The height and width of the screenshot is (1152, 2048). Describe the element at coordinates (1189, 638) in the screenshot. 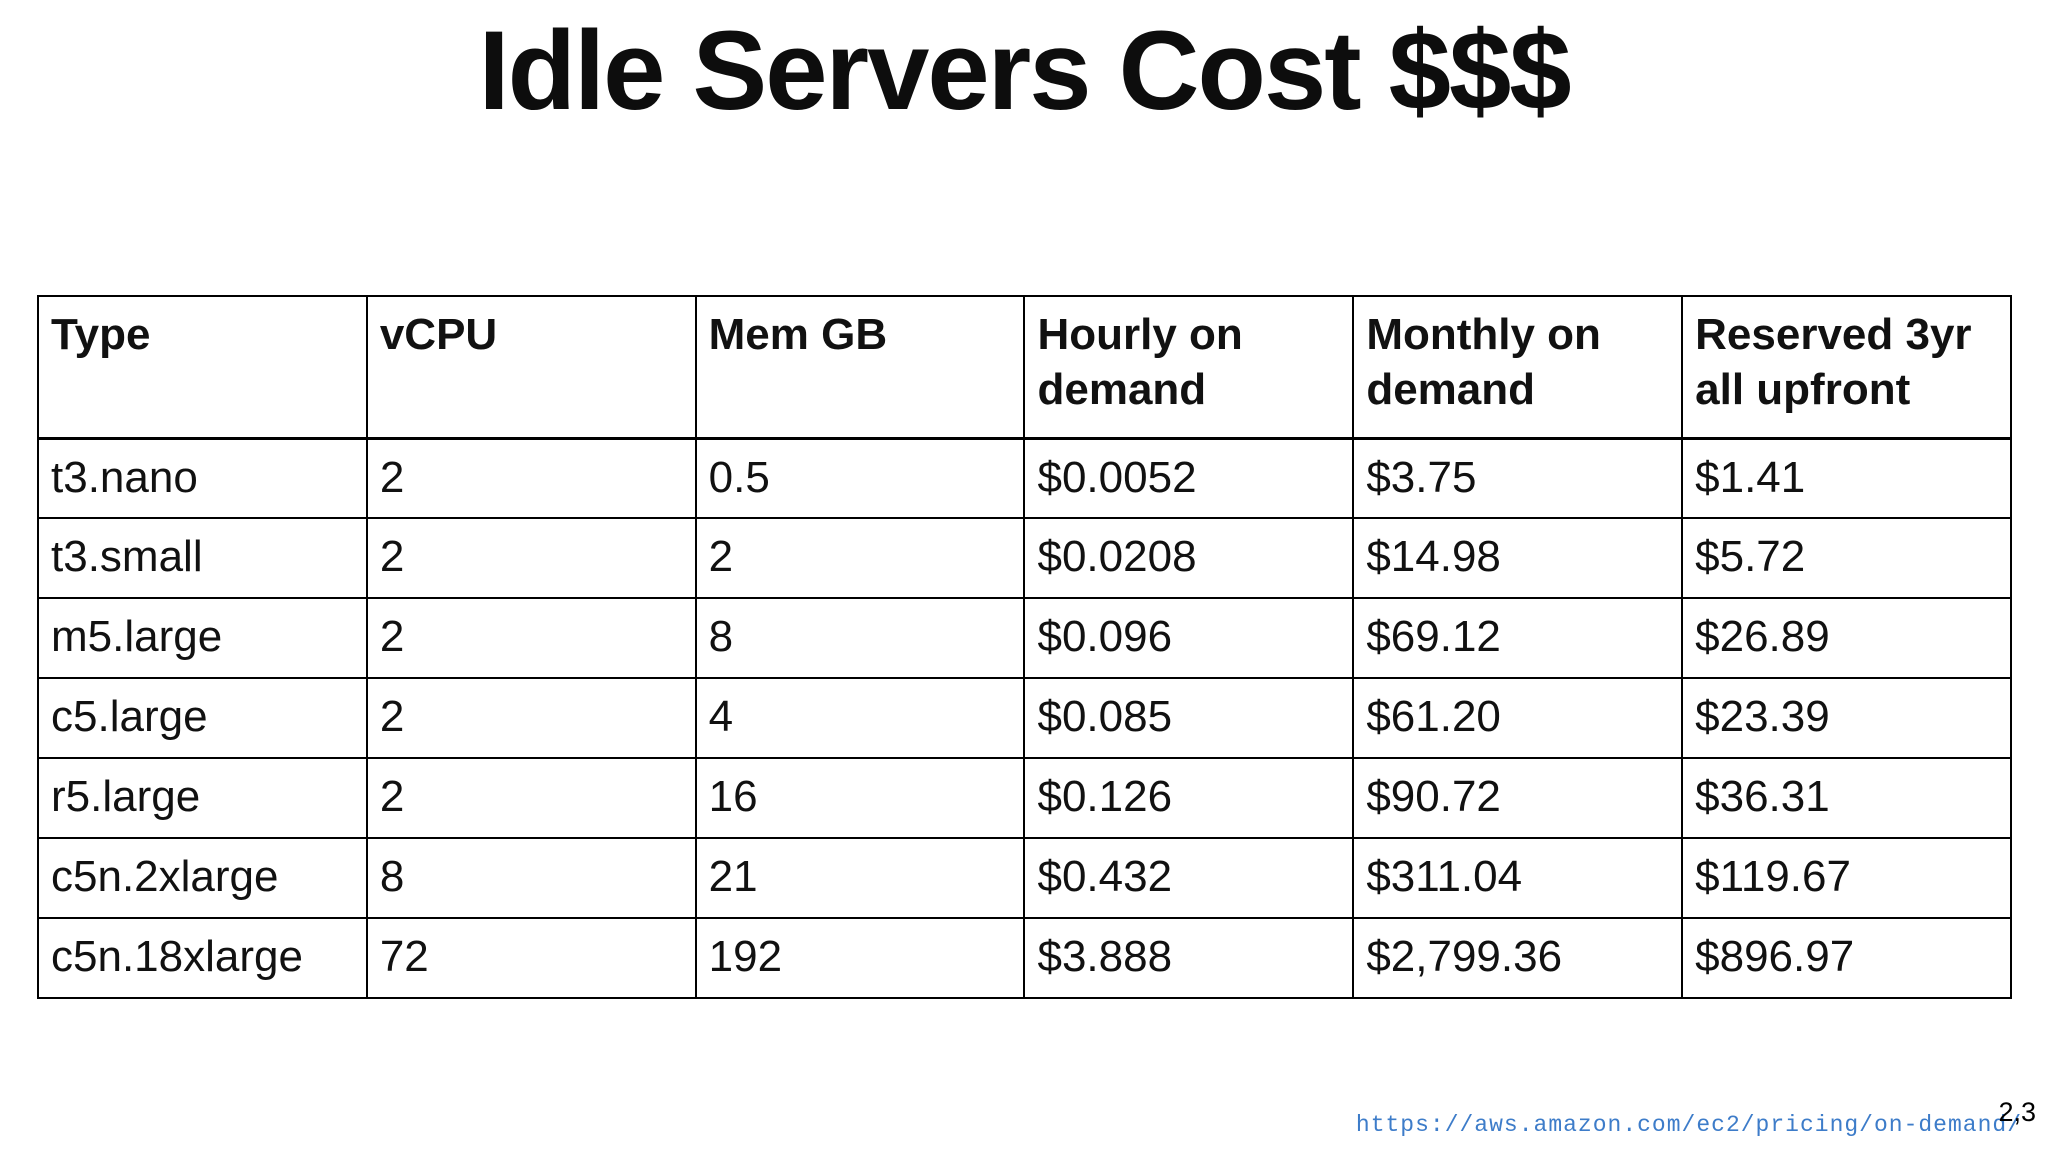

I see `table-cell: $0.096` at that location.